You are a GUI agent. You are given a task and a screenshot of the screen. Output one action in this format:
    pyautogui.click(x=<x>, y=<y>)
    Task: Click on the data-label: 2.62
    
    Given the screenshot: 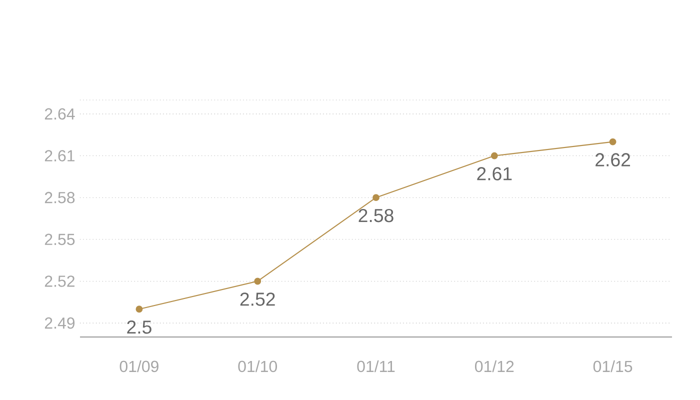 What is the action you would take?
    pyautogui.click(x=613, y=159)
    